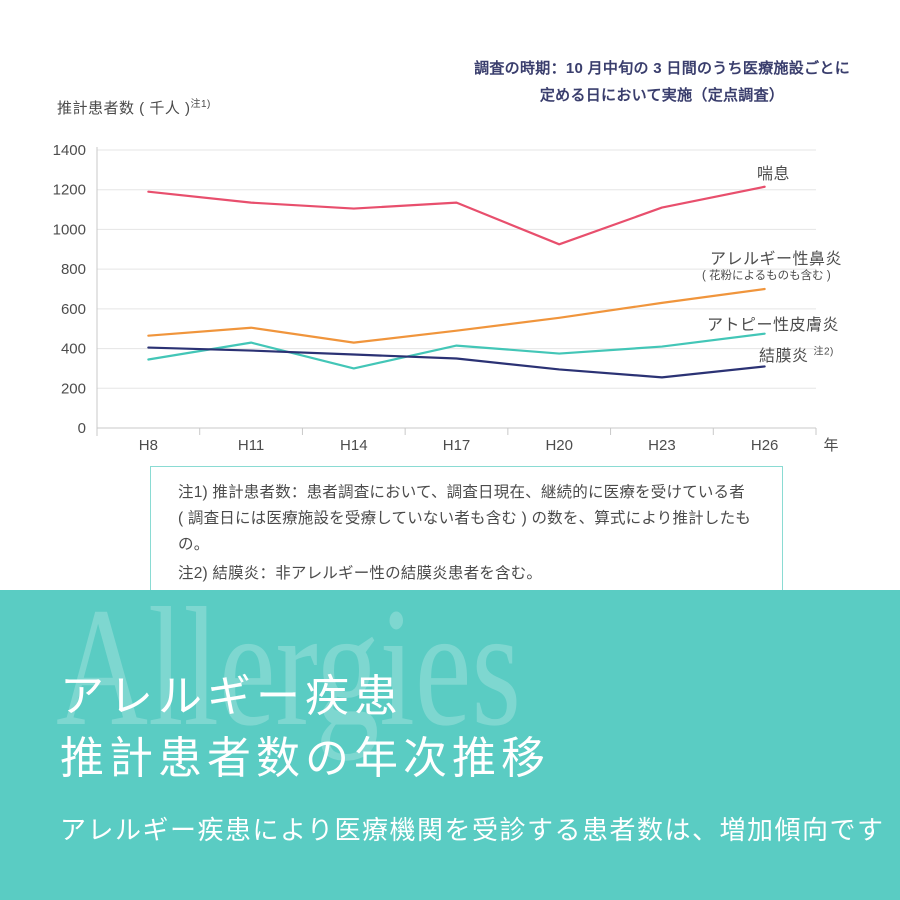 The image size is (900, 900). Describe the element at coordinates (784, 356) in the screenshot. I see `series-label-conjunctivitis-text: 結膜炎` at that location.